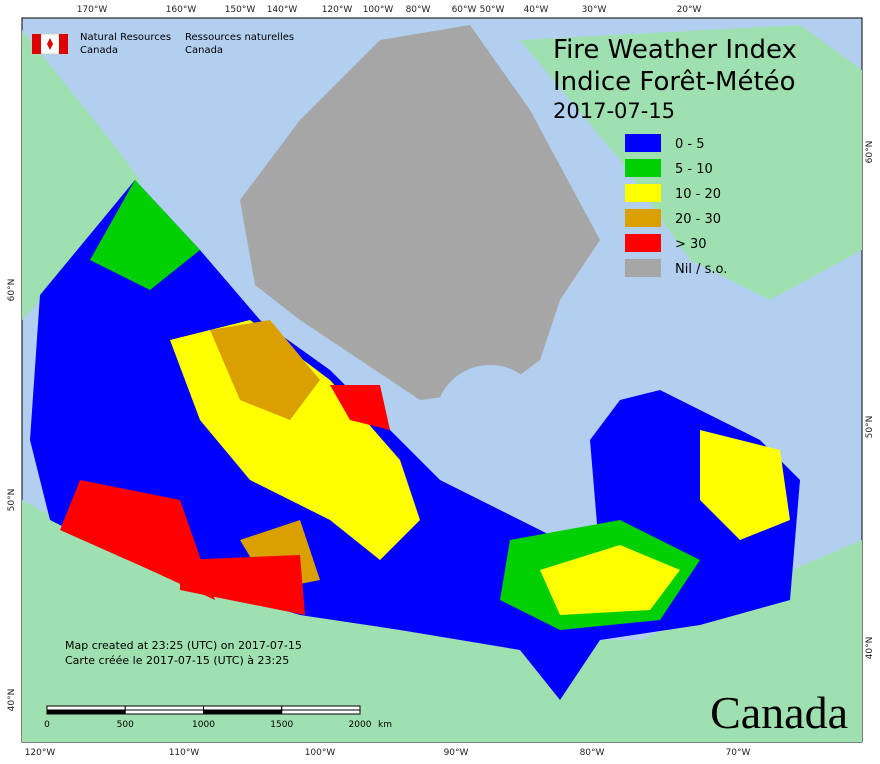 This screenshot has width=880, height=764. What do you see at coordinates (690, 144) in the screenshot?
I see `legend-label: 0 - 5` at bounding box center [690, 144].